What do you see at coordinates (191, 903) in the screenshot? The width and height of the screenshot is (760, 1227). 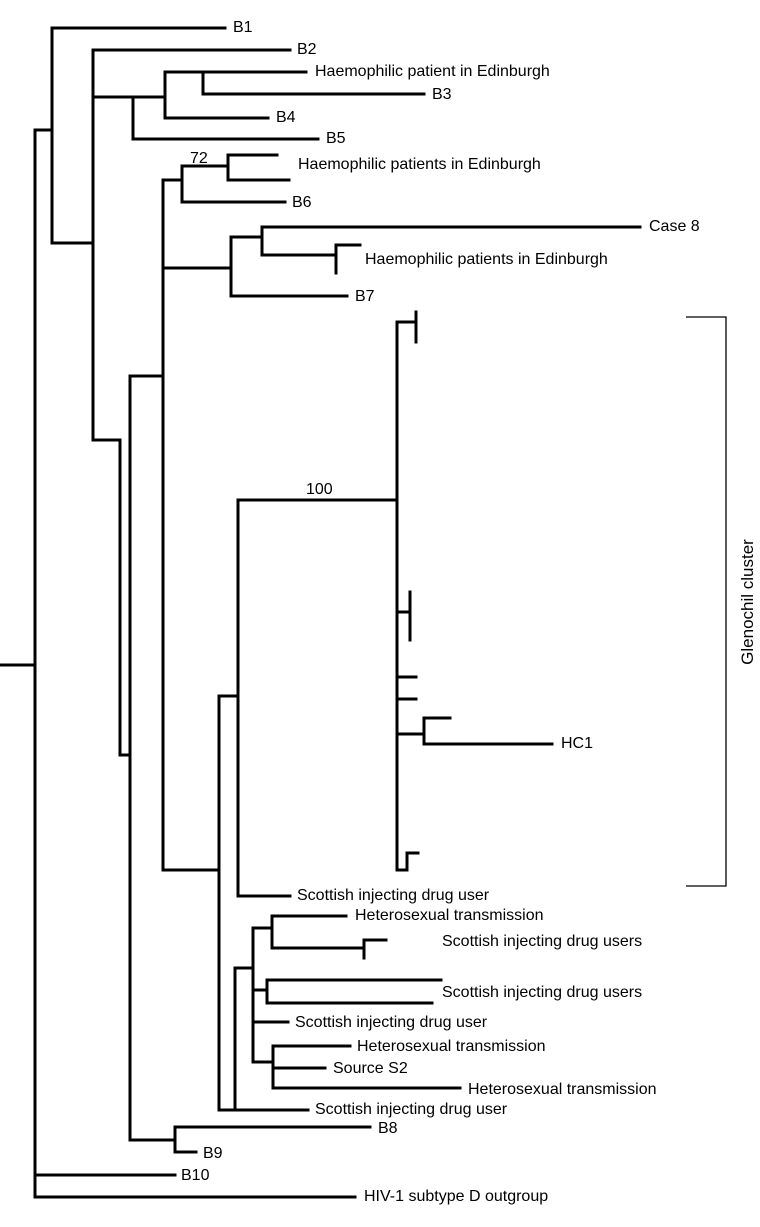 I see `branch-lower-node` at bounding box center [191, 903].